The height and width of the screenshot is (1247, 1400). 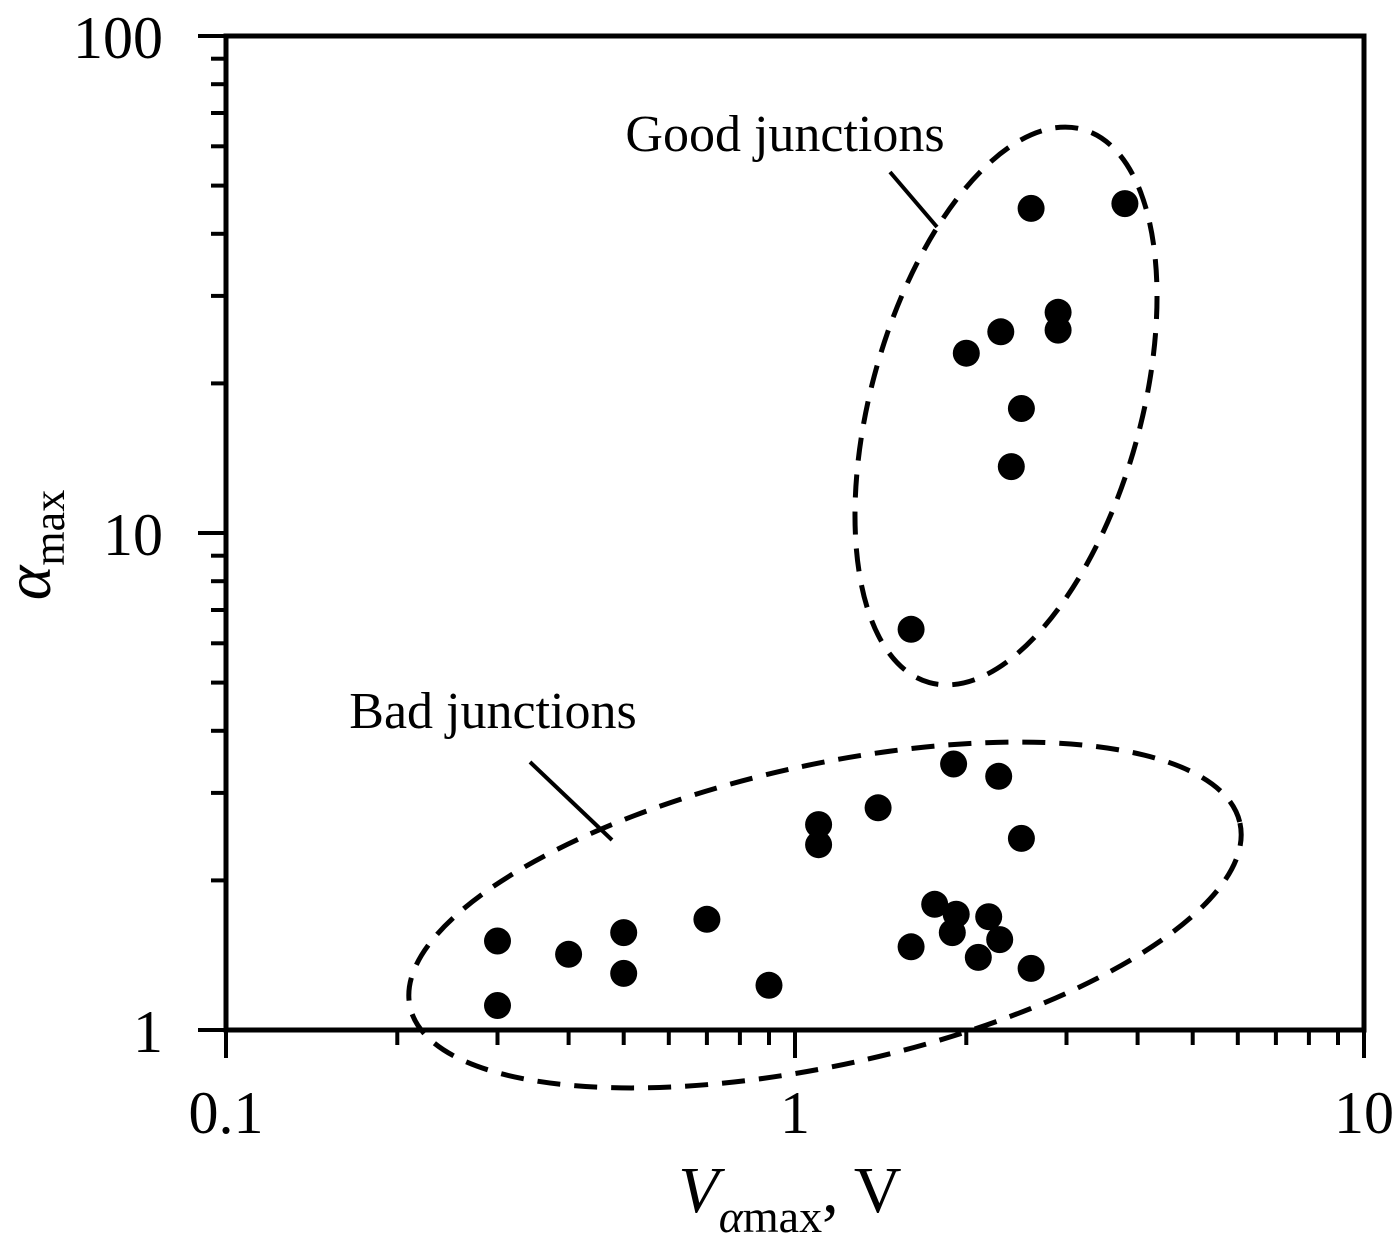 I want to click on y-axis-symbol: α, so click(x=32, y=582).